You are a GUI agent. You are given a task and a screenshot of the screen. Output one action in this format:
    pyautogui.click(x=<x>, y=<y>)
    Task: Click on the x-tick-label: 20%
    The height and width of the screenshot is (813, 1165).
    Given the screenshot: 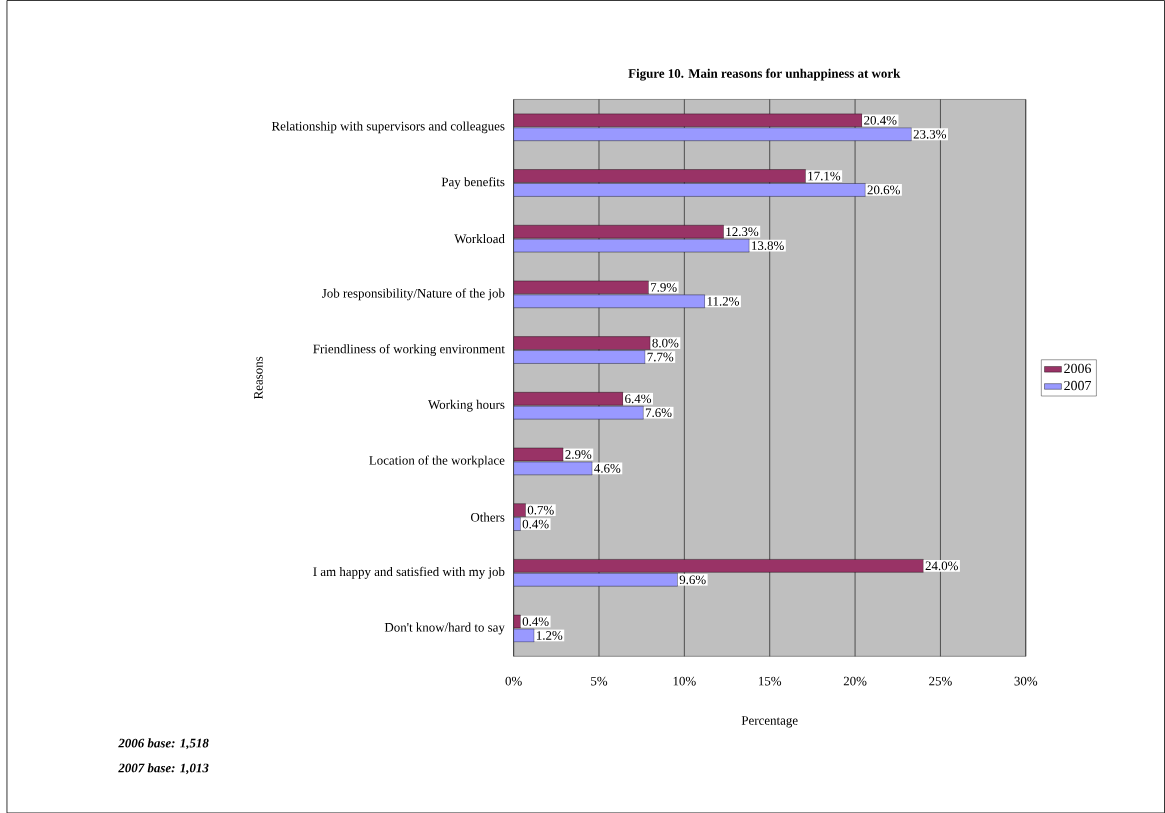 What is the action you would take?
    pyautogui.click(x=855, y=681)
    